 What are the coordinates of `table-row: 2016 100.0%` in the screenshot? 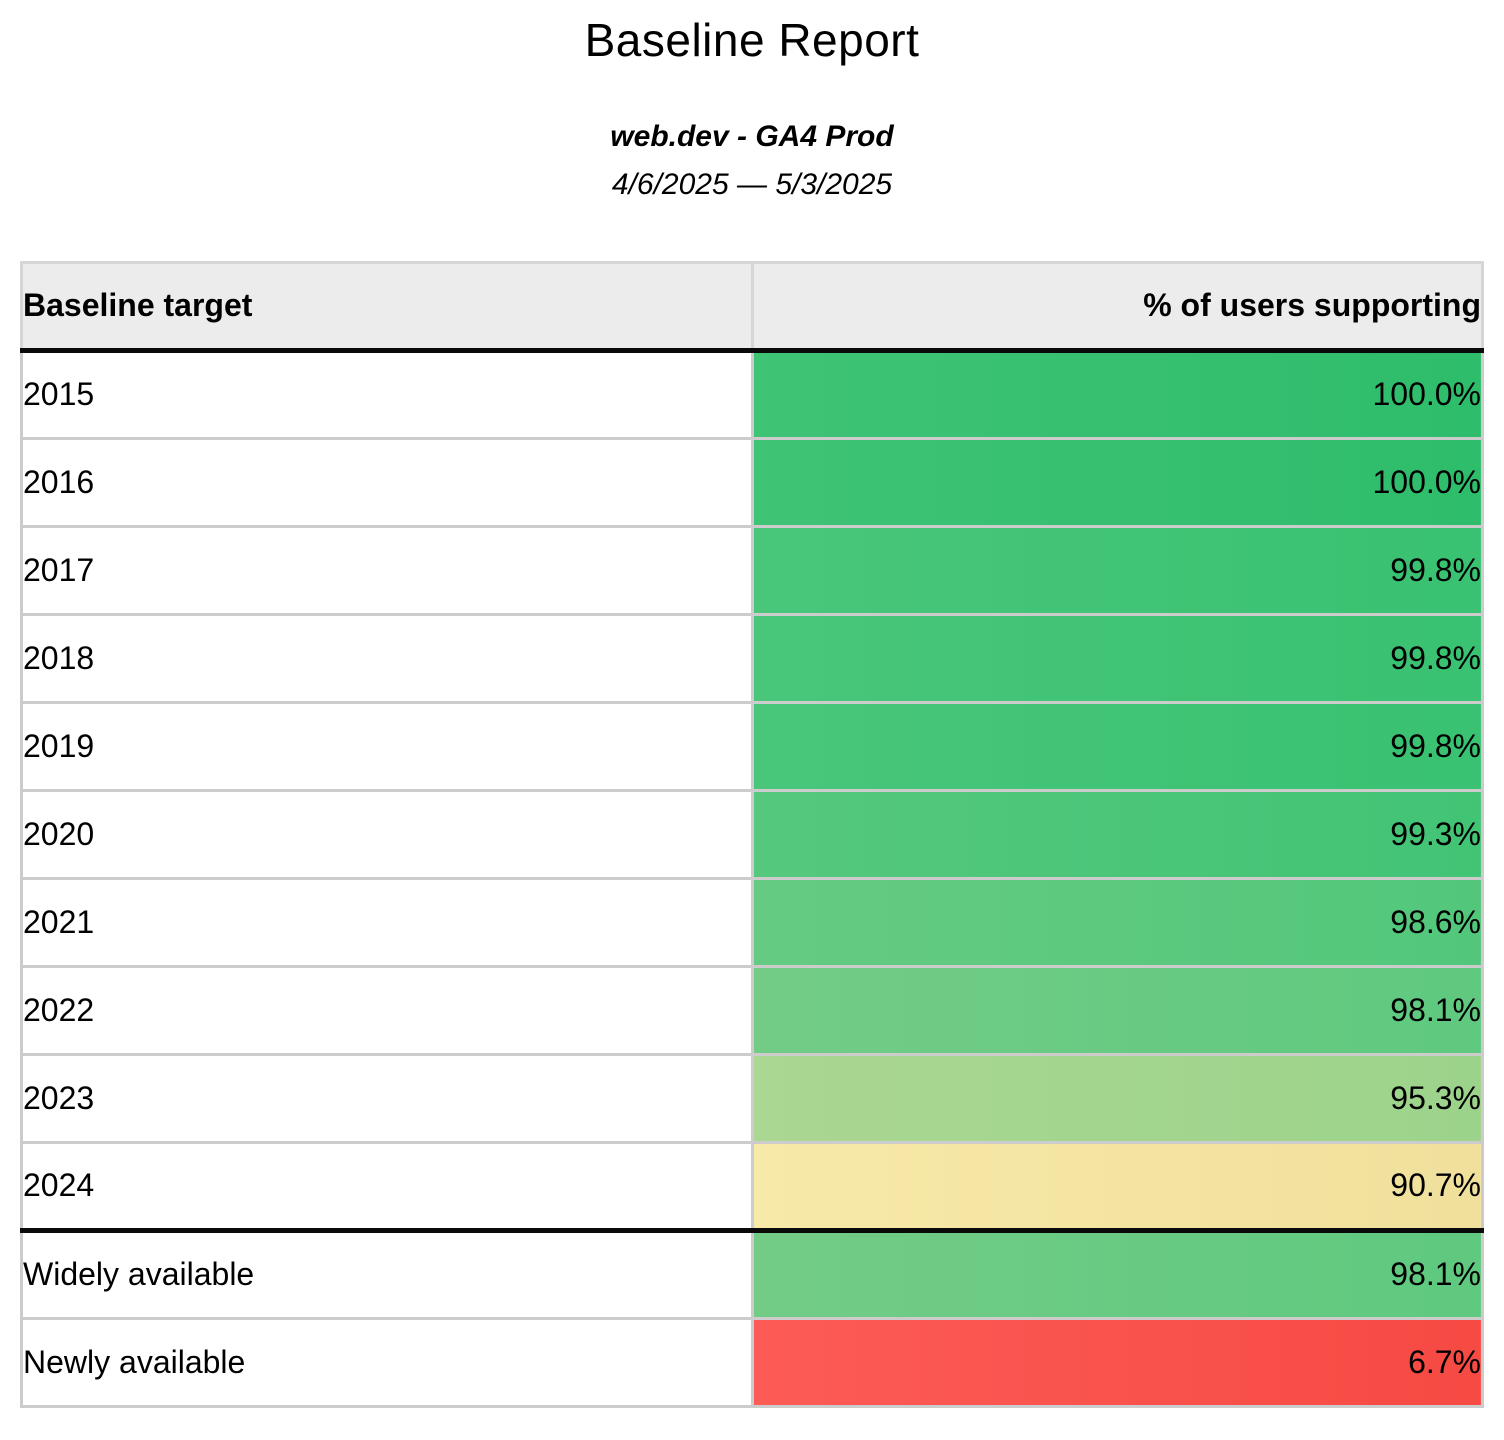 It's located at (752, 482).